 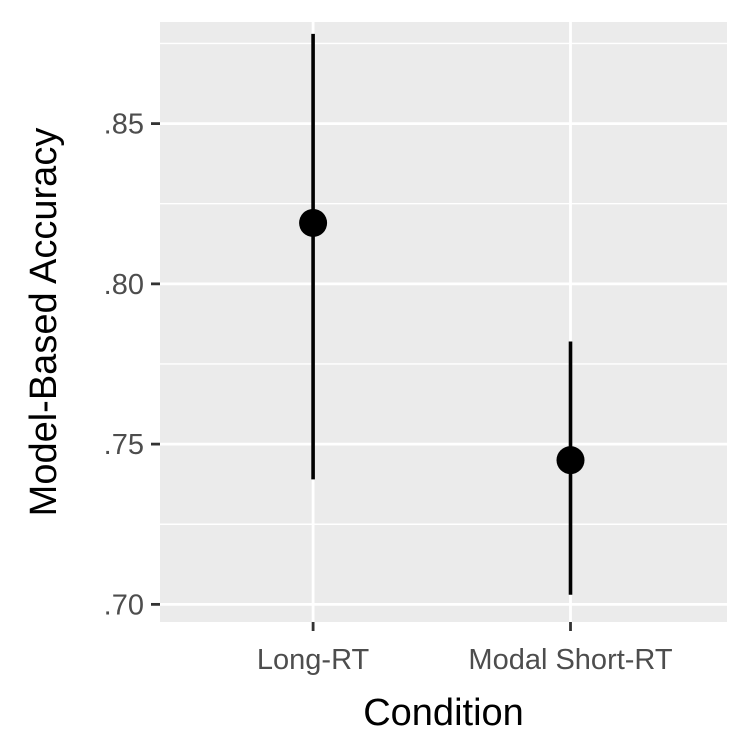 I want to click on y-axis: .70 .75 .80 .85, so click(x=132, y=365).